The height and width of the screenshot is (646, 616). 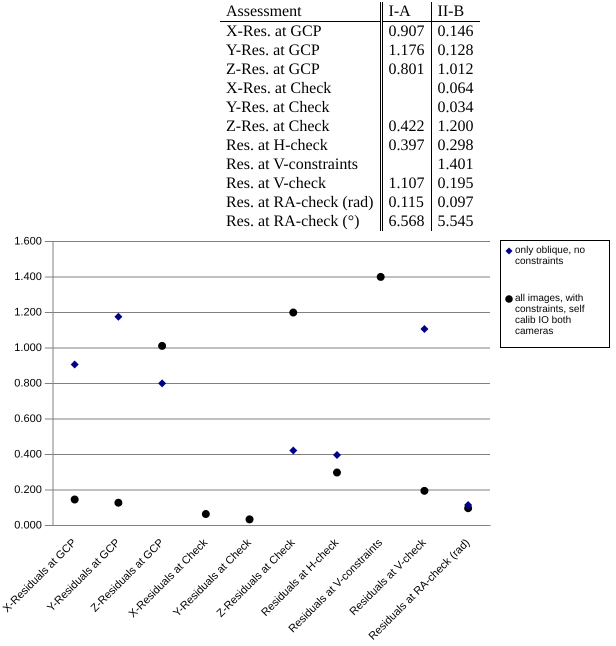 I want to click on data-label: 0.097, so click(x=455, y=202).